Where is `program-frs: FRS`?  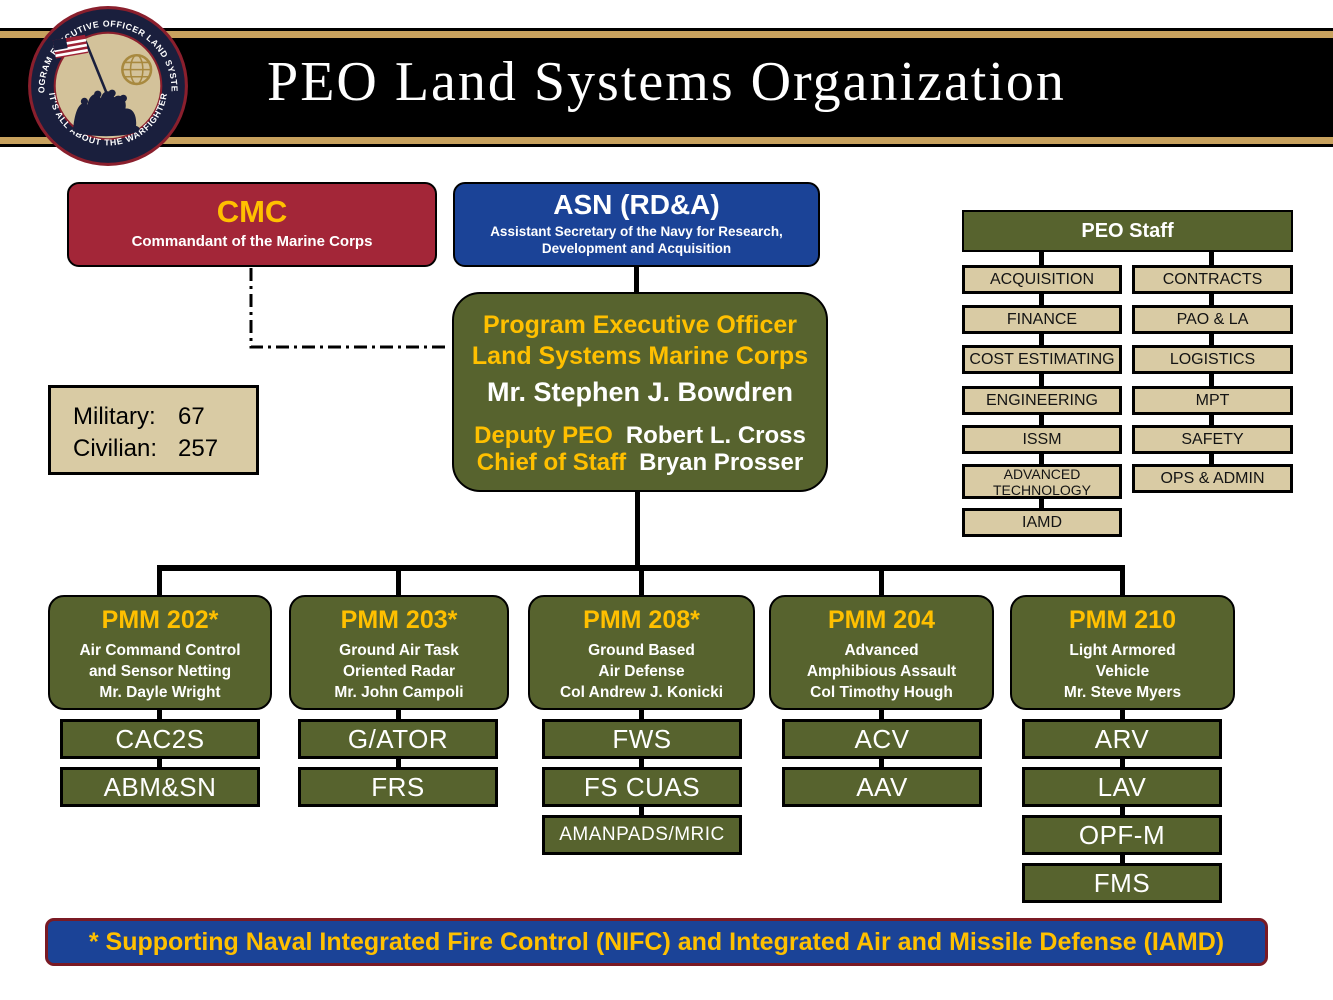 program-frs: FRS is located at coordinates (398, 787).